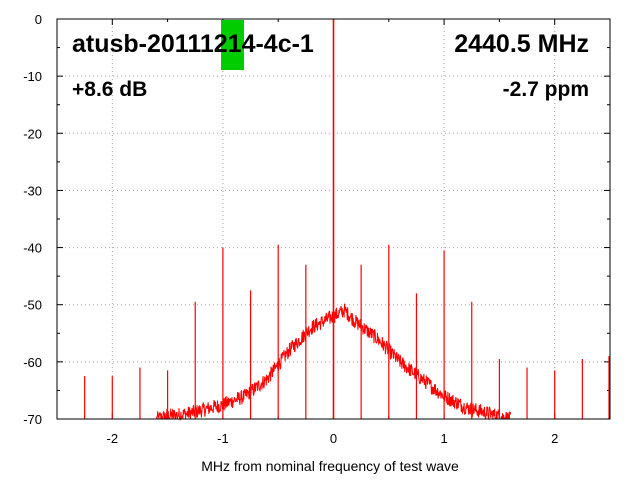 This screenshot has width=640, height=480. Describe the element at coordinates (32, 305) in the screenshot. I see `y-tick-label: -50` at that location.